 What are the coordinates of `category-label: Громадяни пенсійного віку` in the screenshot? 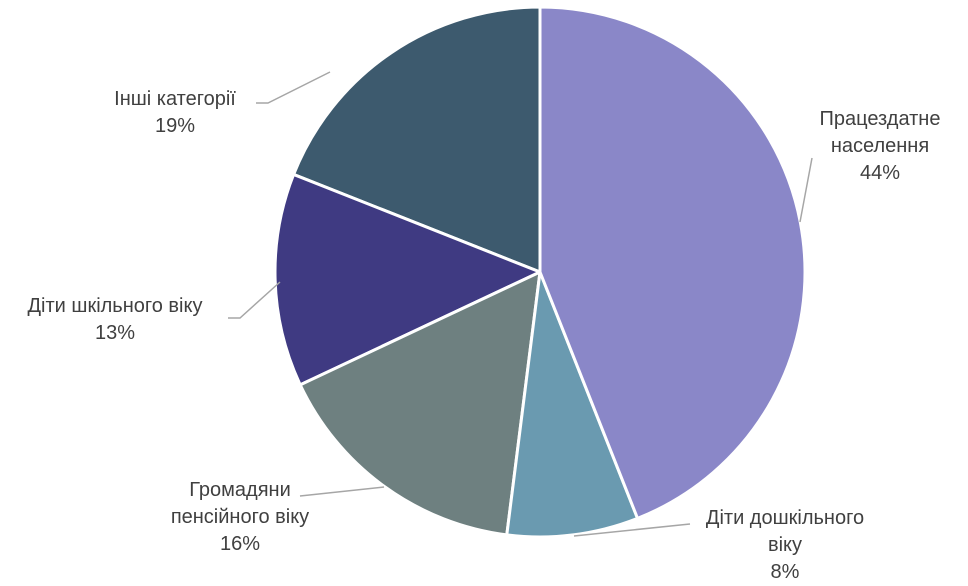 It's located at (240, 503).